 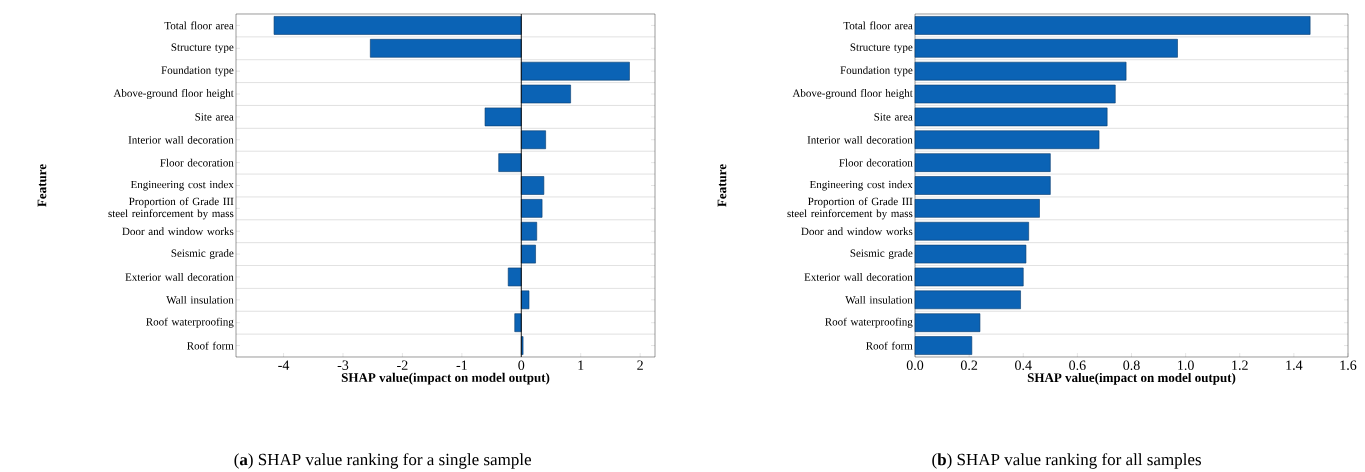 What do you see at coordinates (1077, 365) in the screenshot?
I see `x-tick-label: 0.6` at bounding box center [1077, 365].